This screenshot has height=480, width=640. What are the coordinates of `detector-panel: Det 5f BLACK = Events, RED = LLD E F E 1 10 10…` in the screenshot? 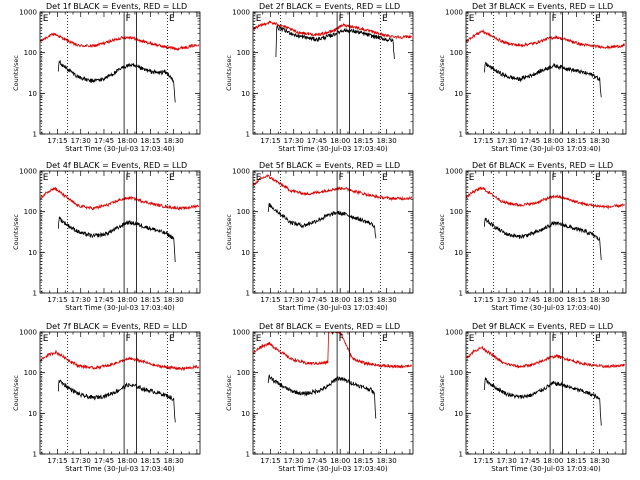 It's located at (319, 236).